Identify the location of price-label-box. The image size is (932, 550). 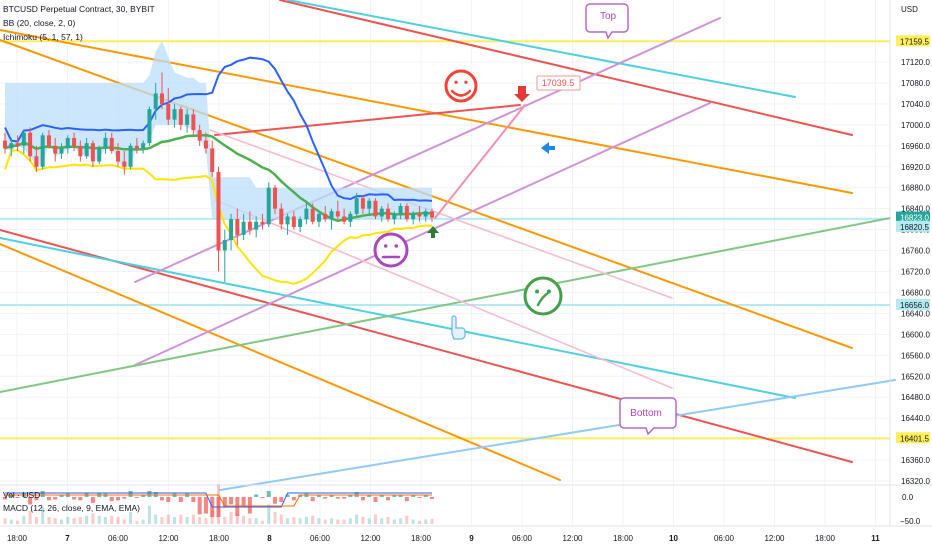
(913, 41).